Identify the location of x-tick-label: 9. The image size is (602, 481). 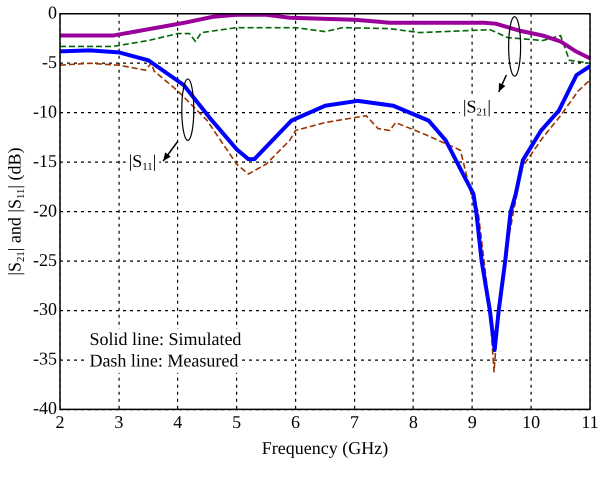
(472, 422).